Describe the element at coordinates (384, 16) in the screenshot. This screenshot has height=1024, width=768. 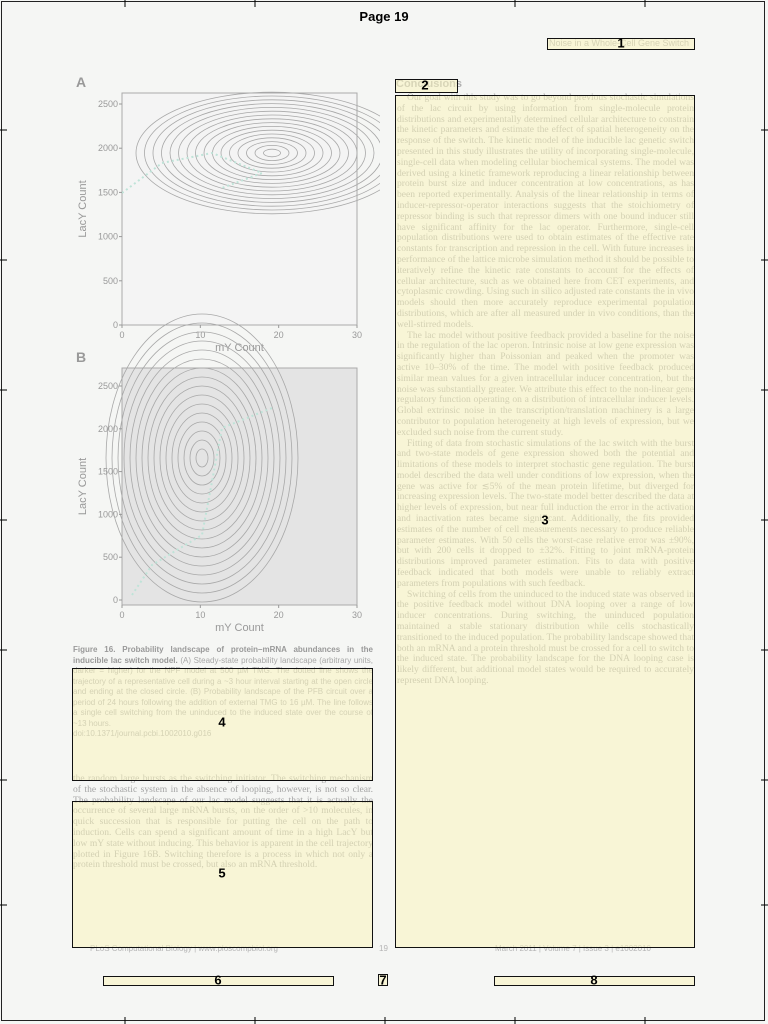
I see `page-title: Page 19` at that location.